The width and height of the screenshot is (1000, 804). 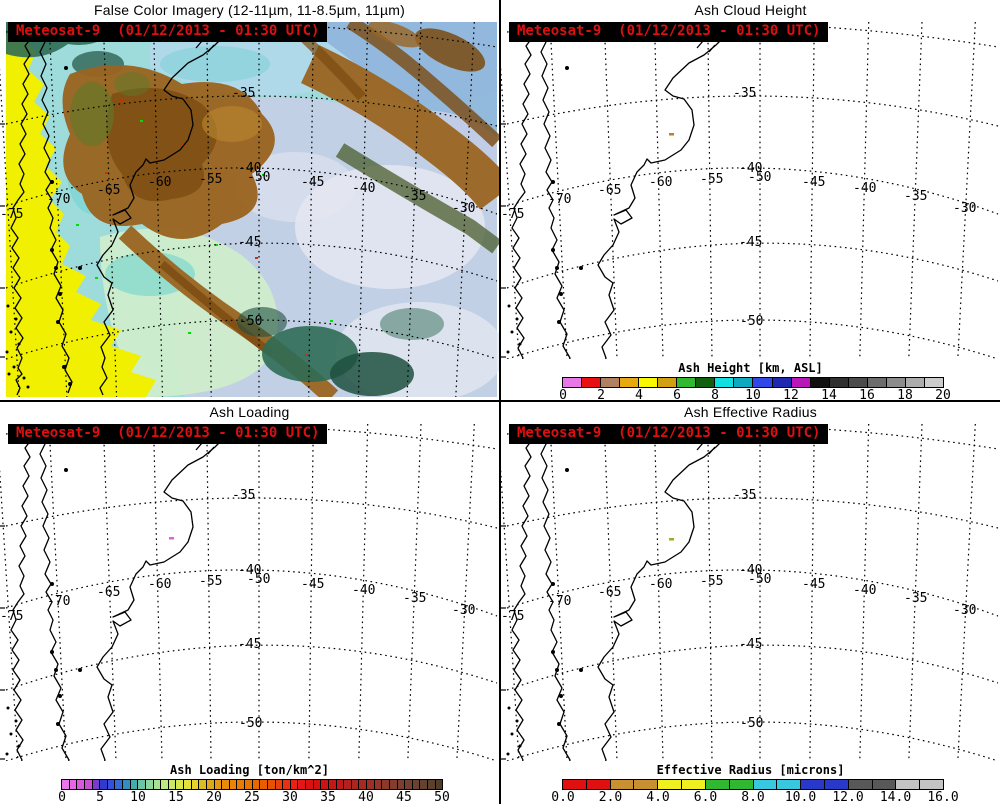 I want to click on svg-text: -60, so click(x=660, y=182).